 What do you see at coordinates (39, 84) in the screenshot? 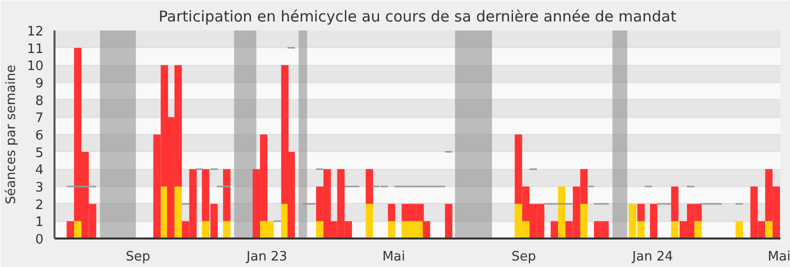
I see `y-tick-label: 9` at bounding box center [39, 84].